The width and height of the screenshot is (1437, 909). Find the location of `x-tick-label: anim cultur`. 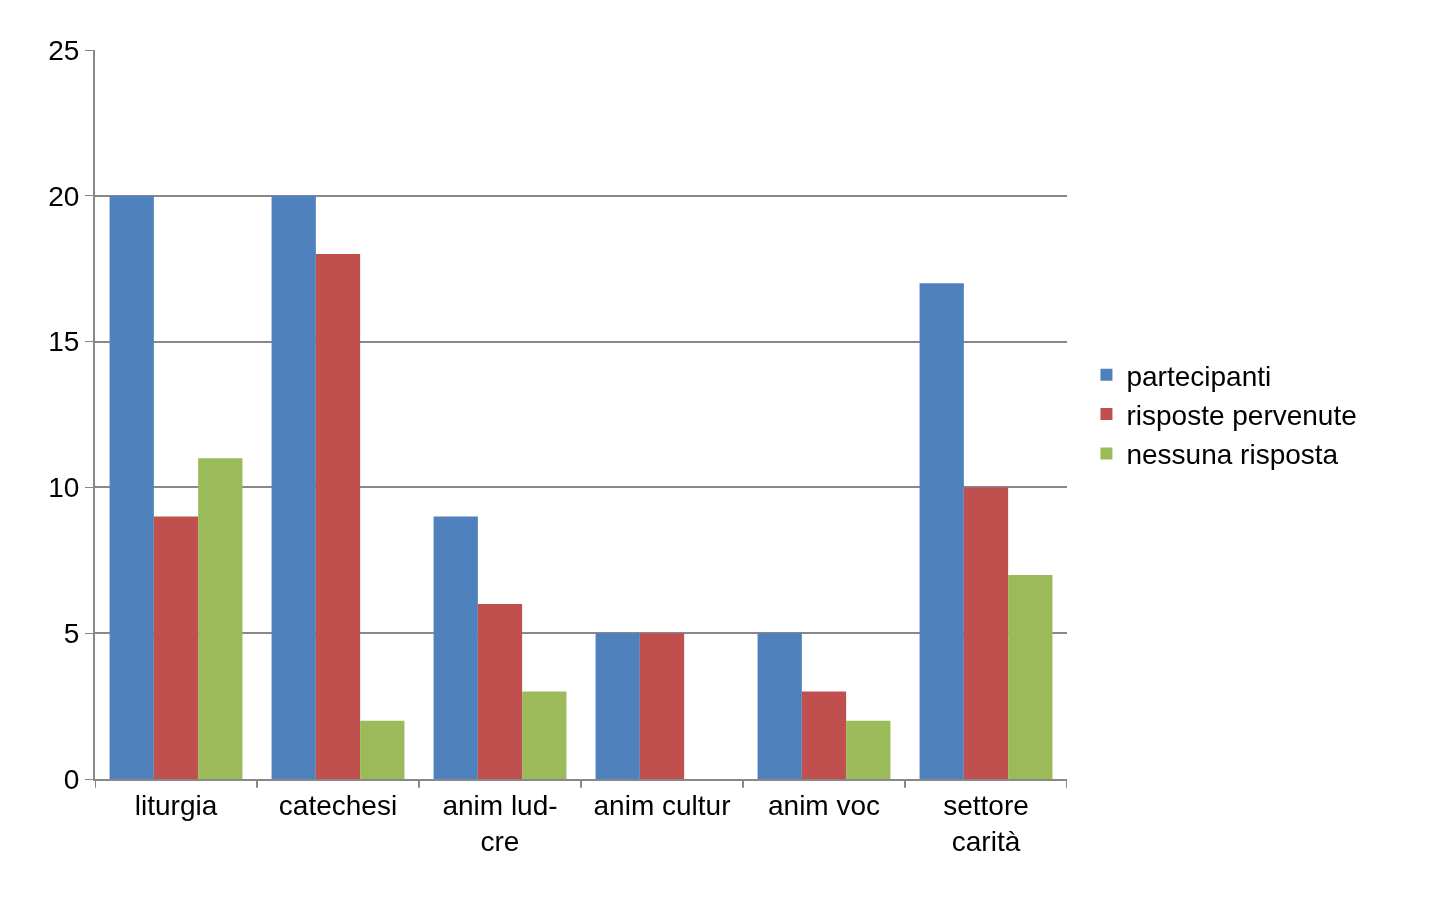

x-tick-label: anim cultur is located at coordinates (662, 805).